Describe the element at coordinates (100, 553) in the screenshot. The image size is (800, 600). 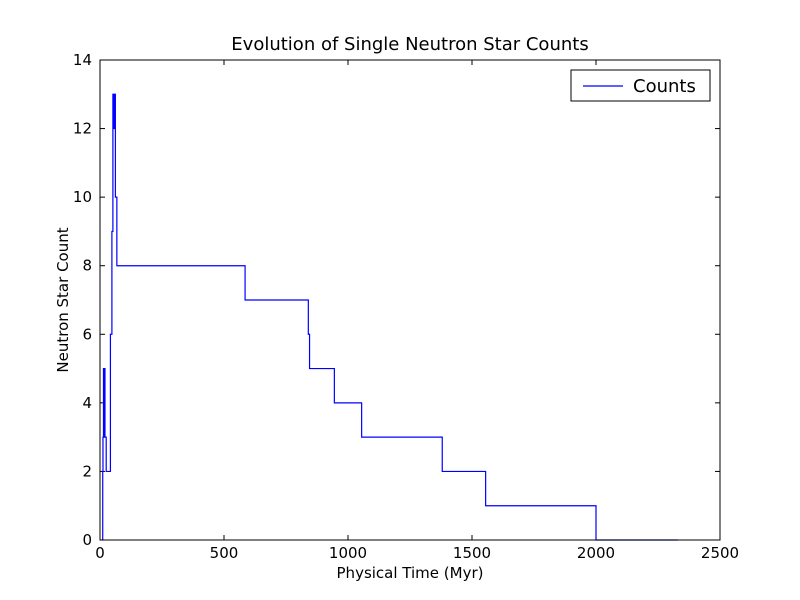
I see `x-tick-label: 0` at that location.